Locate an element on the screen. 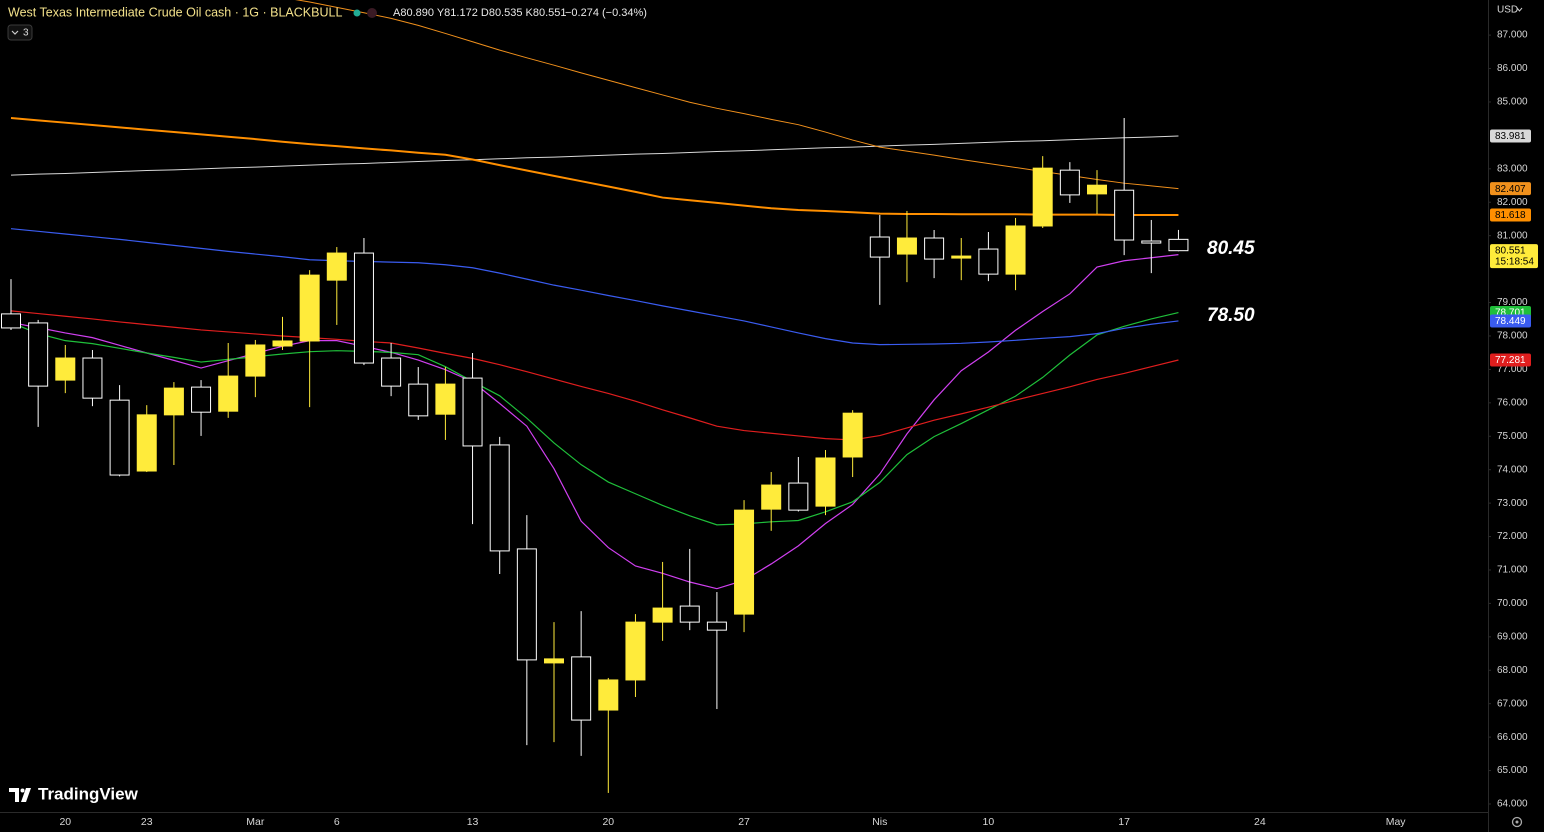 The width and height of the screenshot is (1544, 832). price-label: 77.281 is located at coordinates (1510, 360).